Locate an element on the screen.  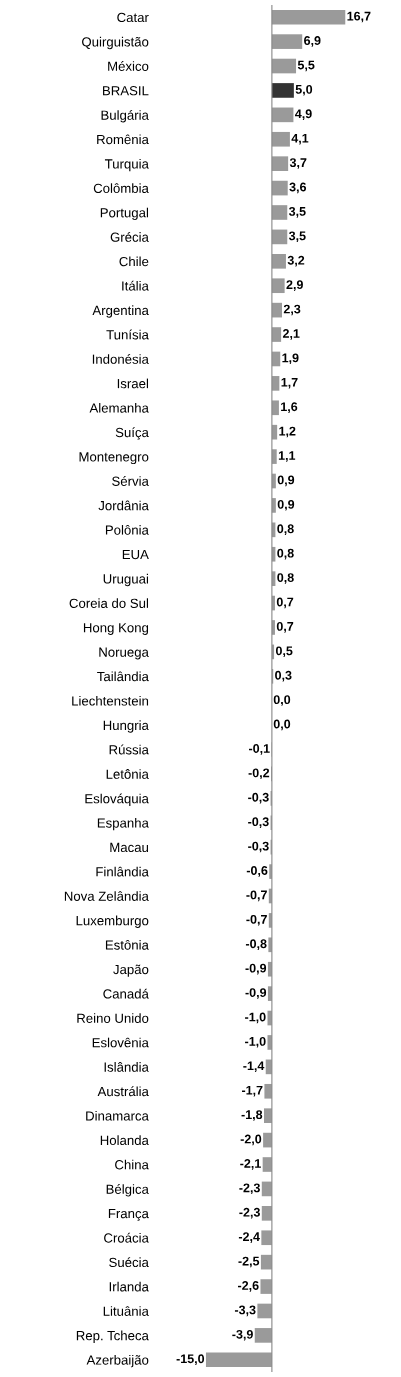
data-label: -0,1 is located at coordinates (259, 749).